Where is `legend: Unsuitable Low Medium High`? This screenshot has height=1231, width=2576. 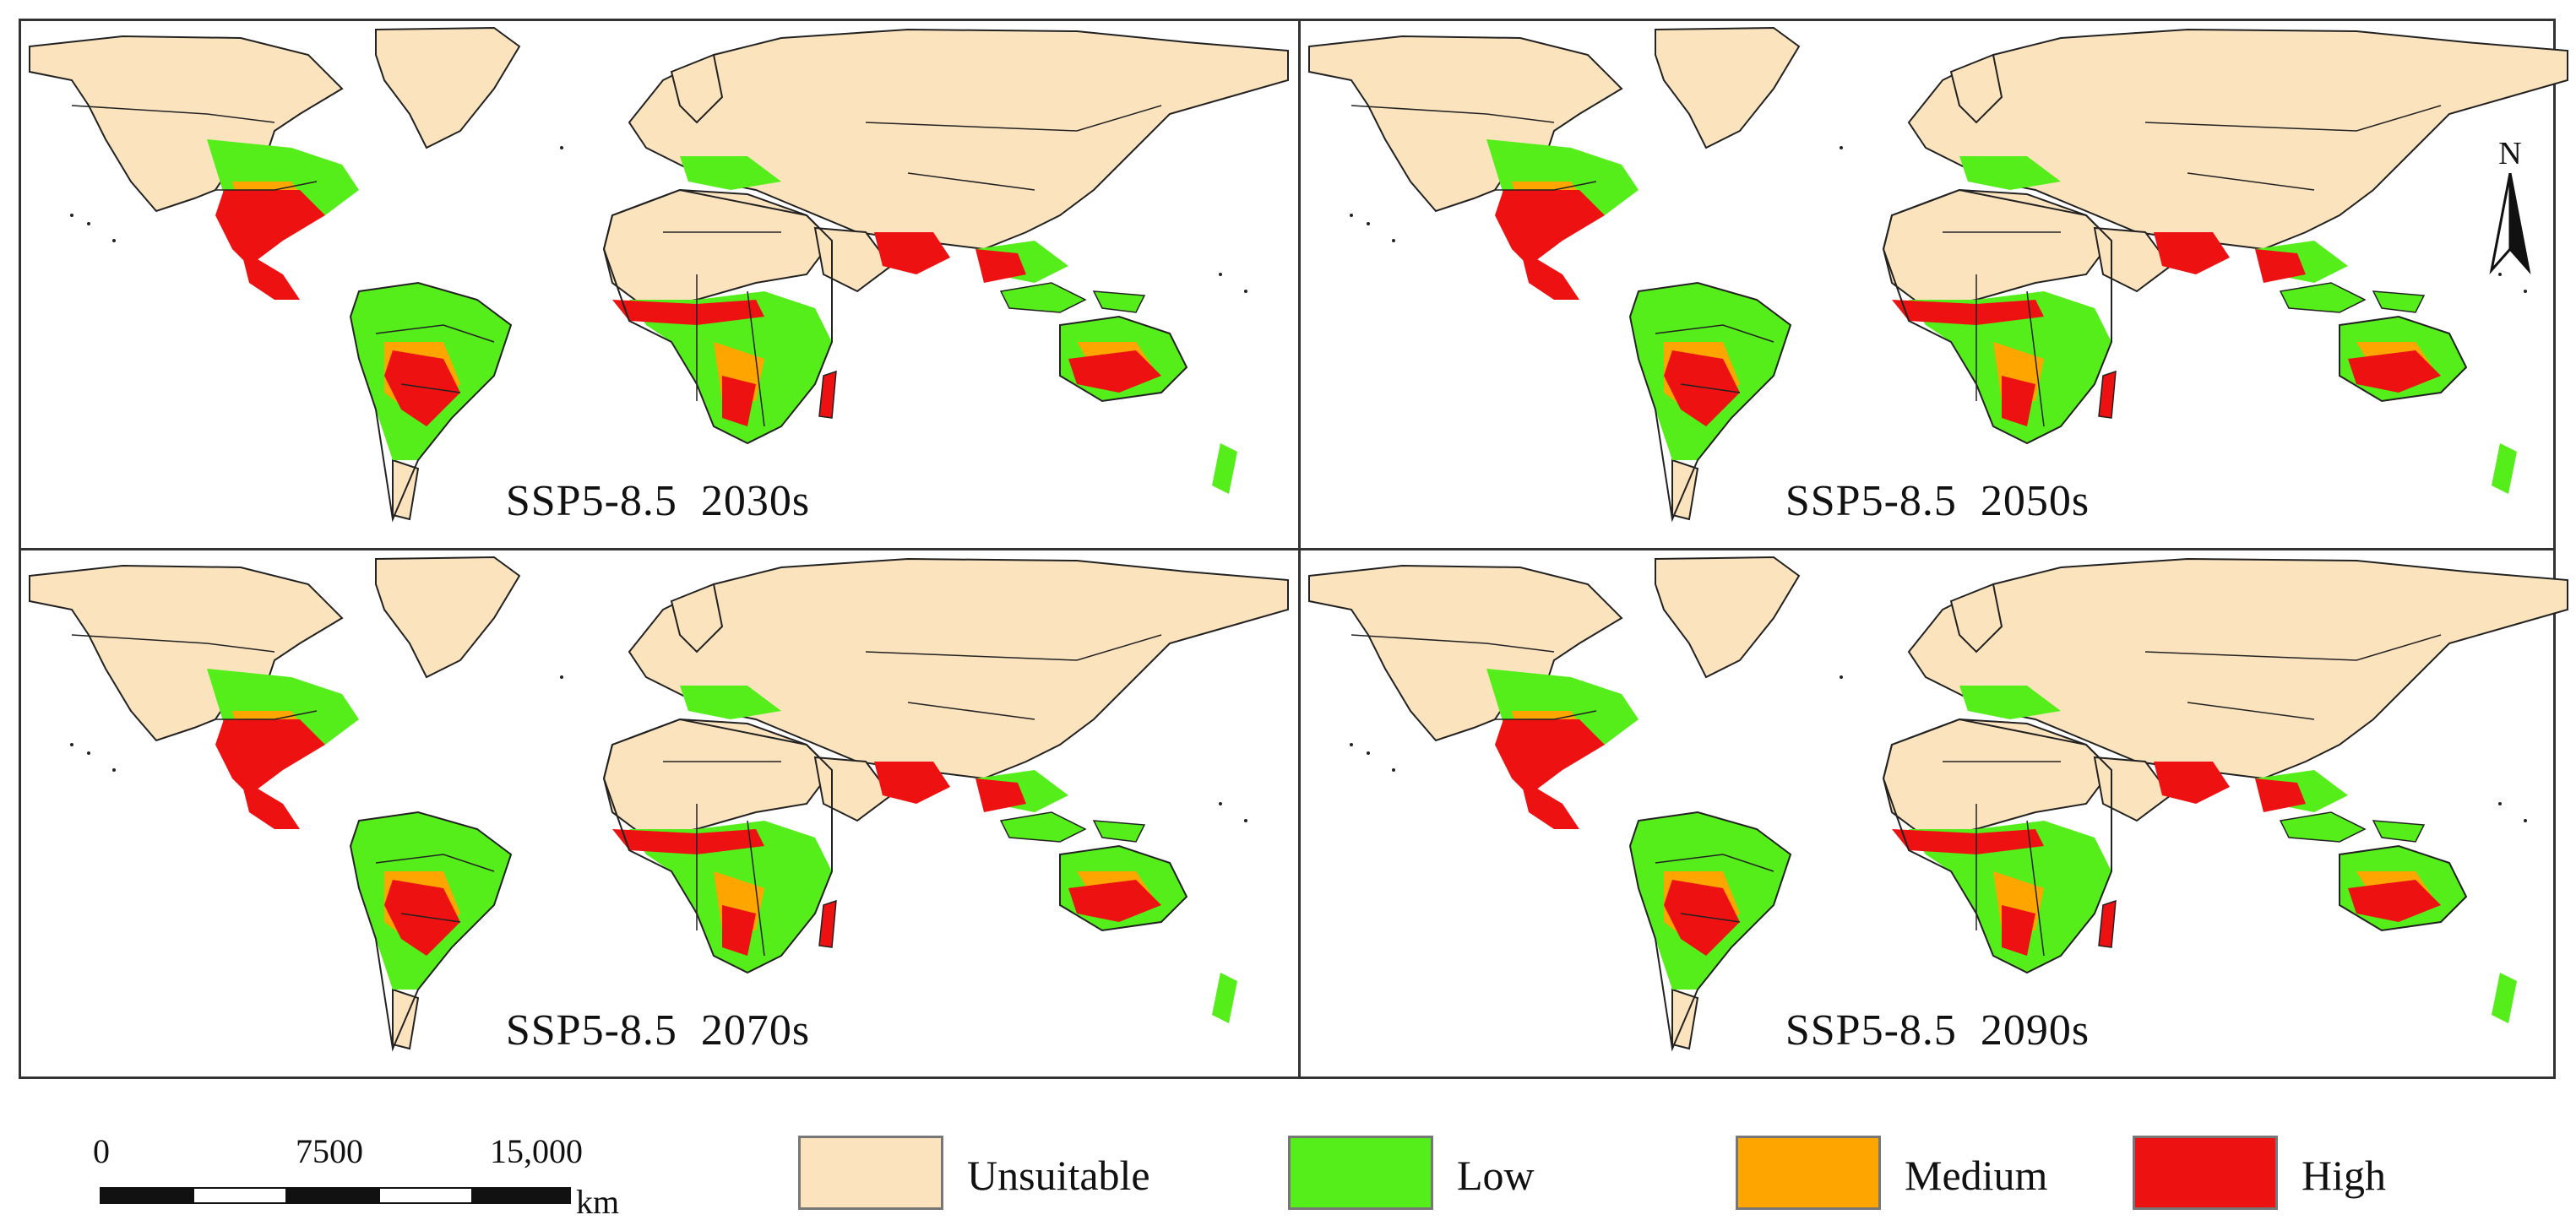
legend: Unsuitable Low Medium High is located at coordinates (1668, 1174).